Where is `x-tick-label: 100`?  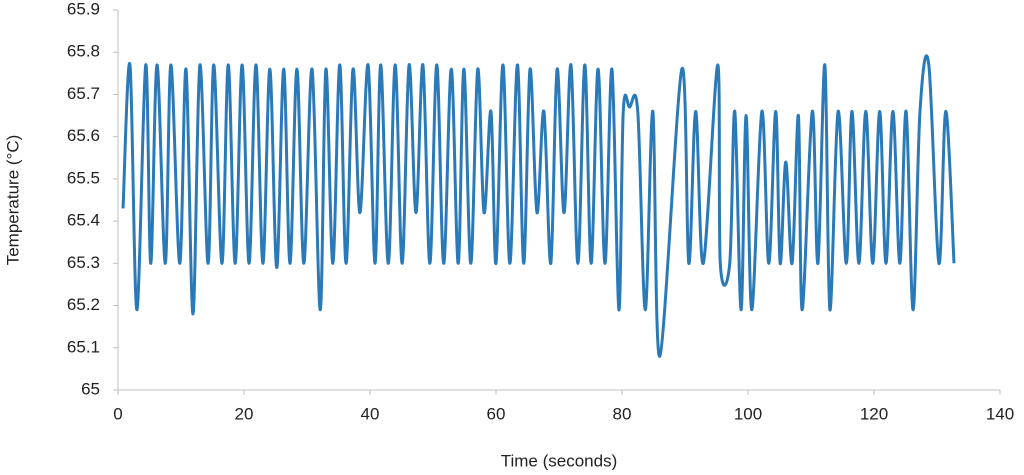
x-tick-label: 100 is located at coordinates (748, 413).